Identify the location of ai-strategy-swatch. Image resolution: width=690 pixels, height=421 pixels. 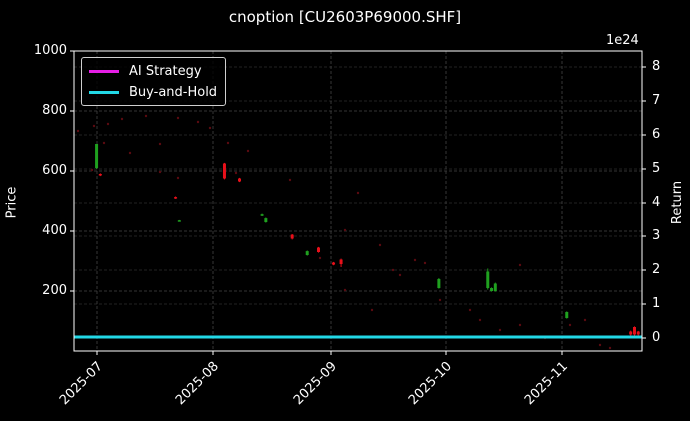
(104, 71).